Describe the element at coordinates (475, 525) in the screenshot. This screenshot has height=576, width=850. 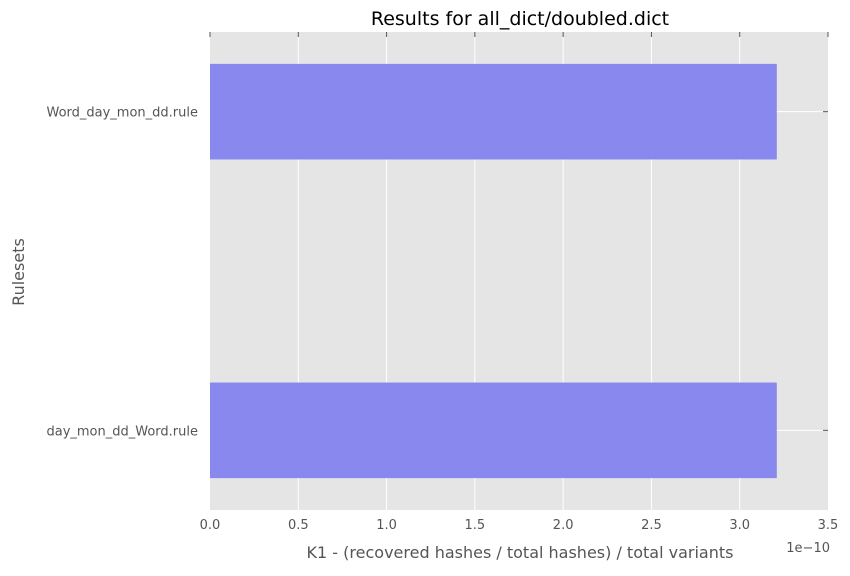
I see `x-tick-label: 1.5` at that location.